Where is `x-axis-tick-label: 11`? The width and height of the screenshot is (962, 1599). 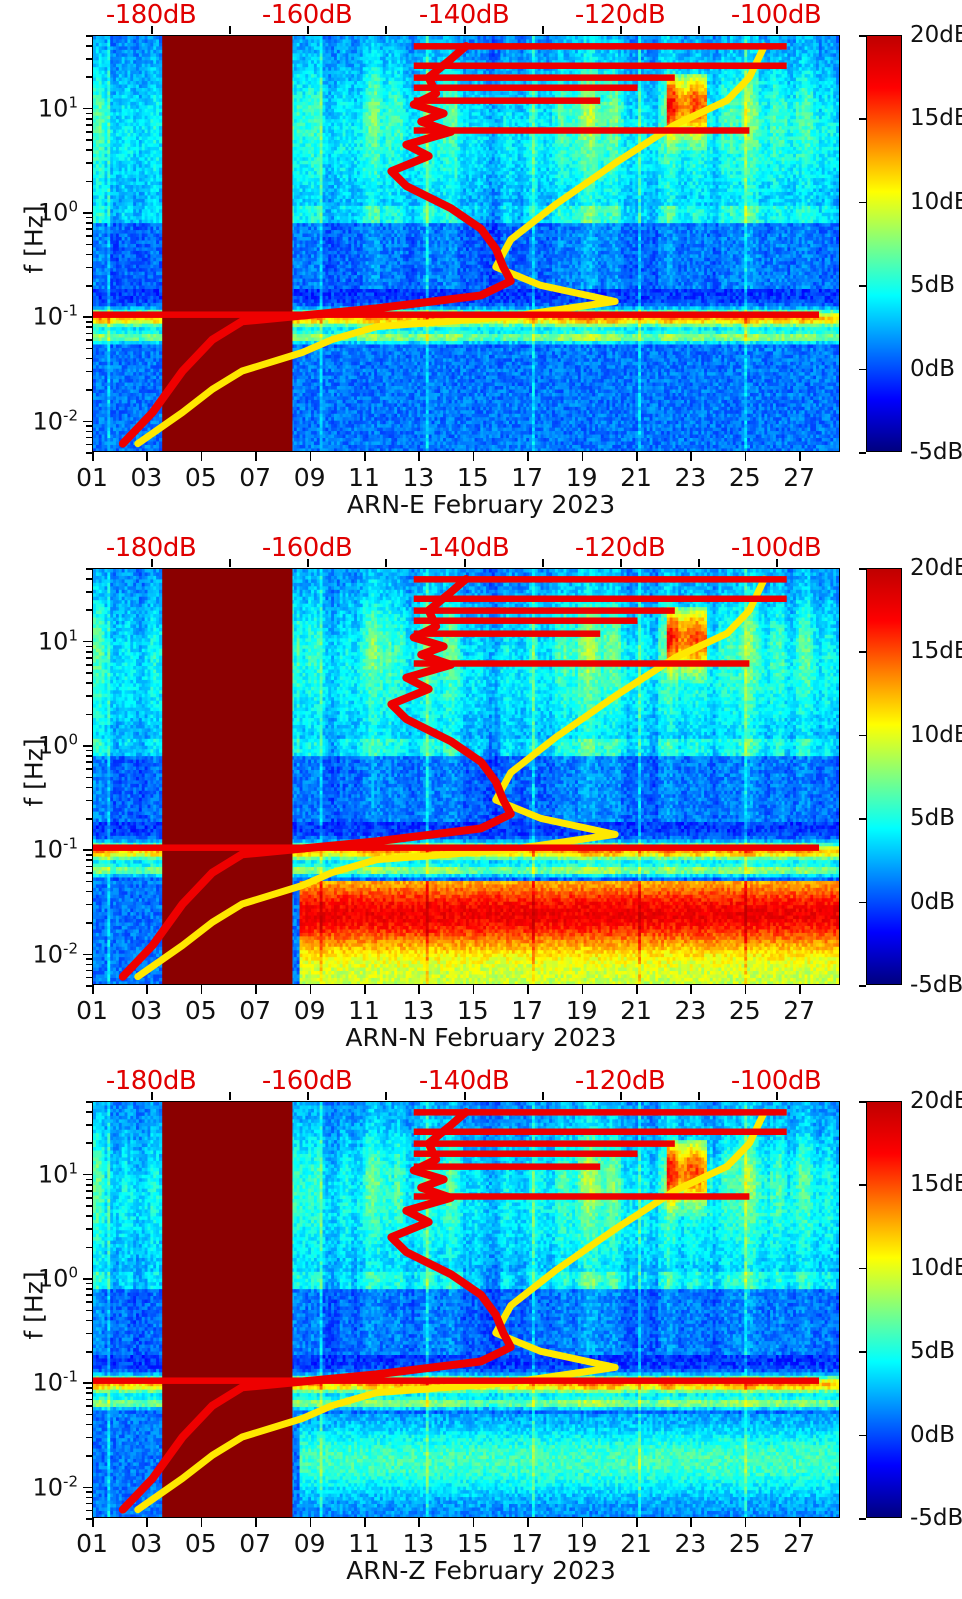 x-axis-tick-label: 11 is located at coordinates (364, 1010).